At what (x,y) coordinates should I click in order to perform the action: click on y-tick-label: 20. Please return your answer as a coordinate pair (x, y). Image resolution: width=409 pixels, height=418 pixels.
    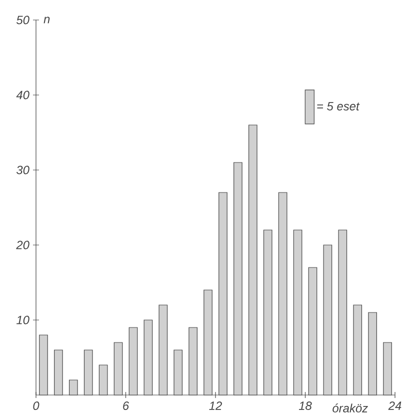
    Looking at the image, I should click on (23, 245).